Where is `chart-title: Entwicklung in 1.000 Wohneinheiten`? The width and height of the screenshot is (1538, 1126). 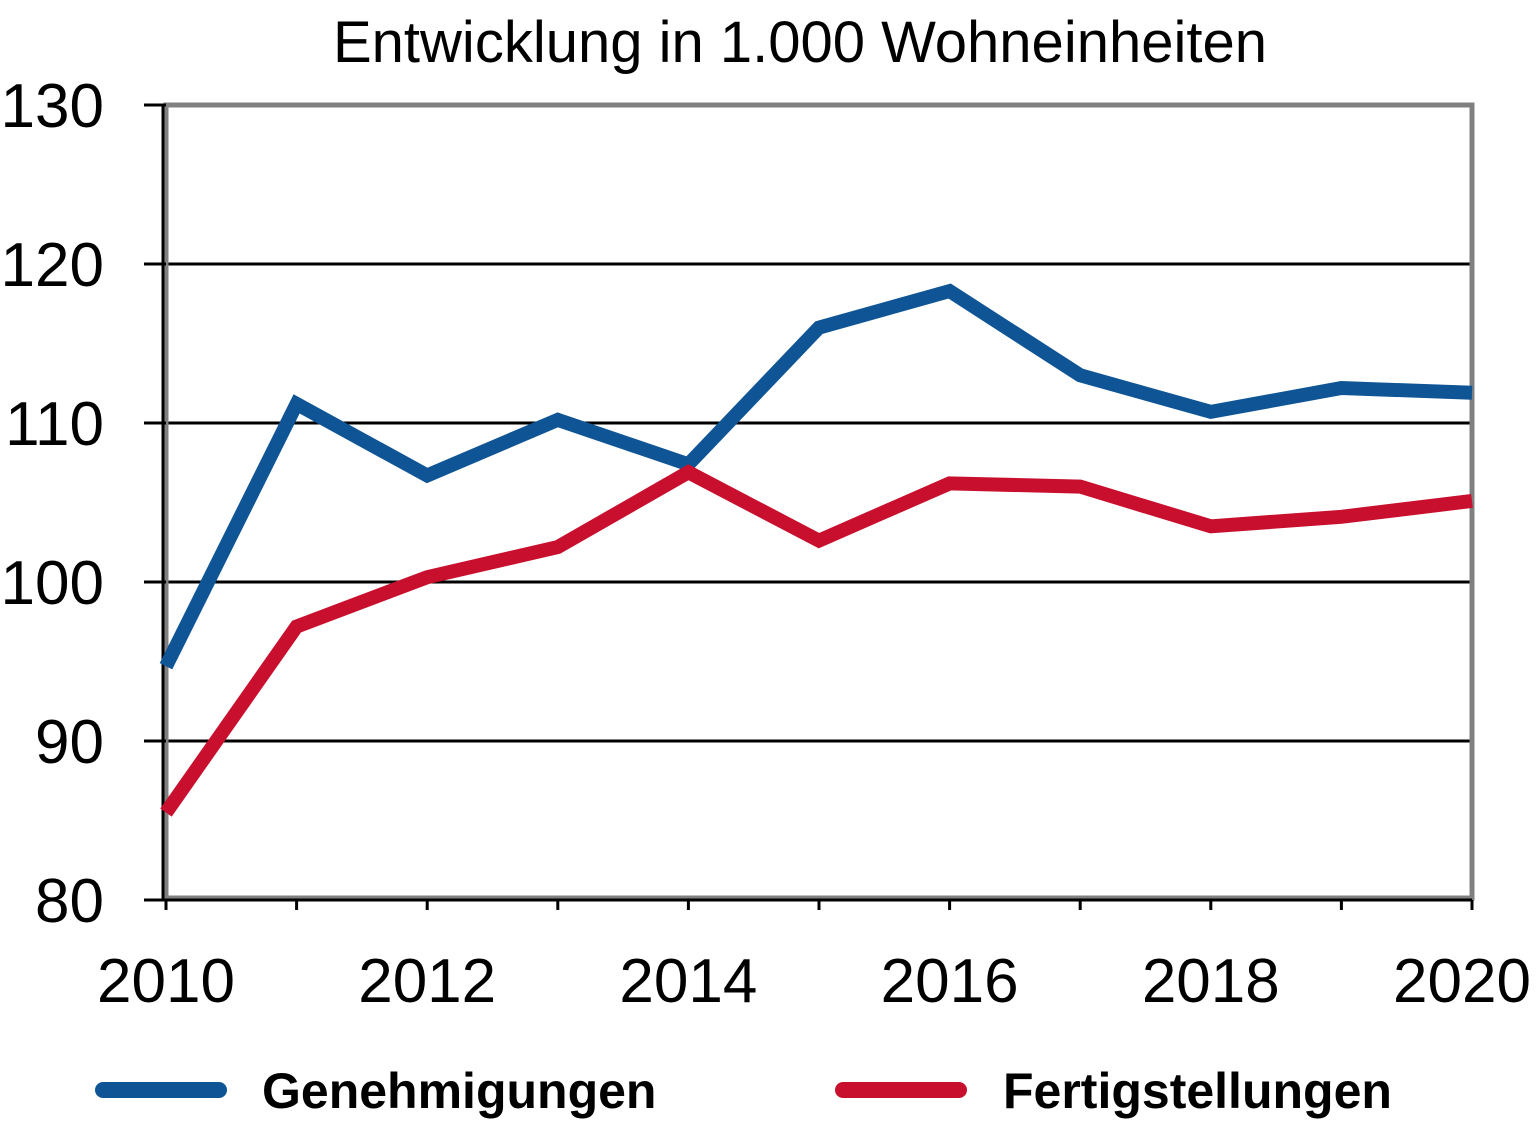
chart-title: Entwicklung in 1.000 Wohneinheiten is located at coordinates (800, 42).